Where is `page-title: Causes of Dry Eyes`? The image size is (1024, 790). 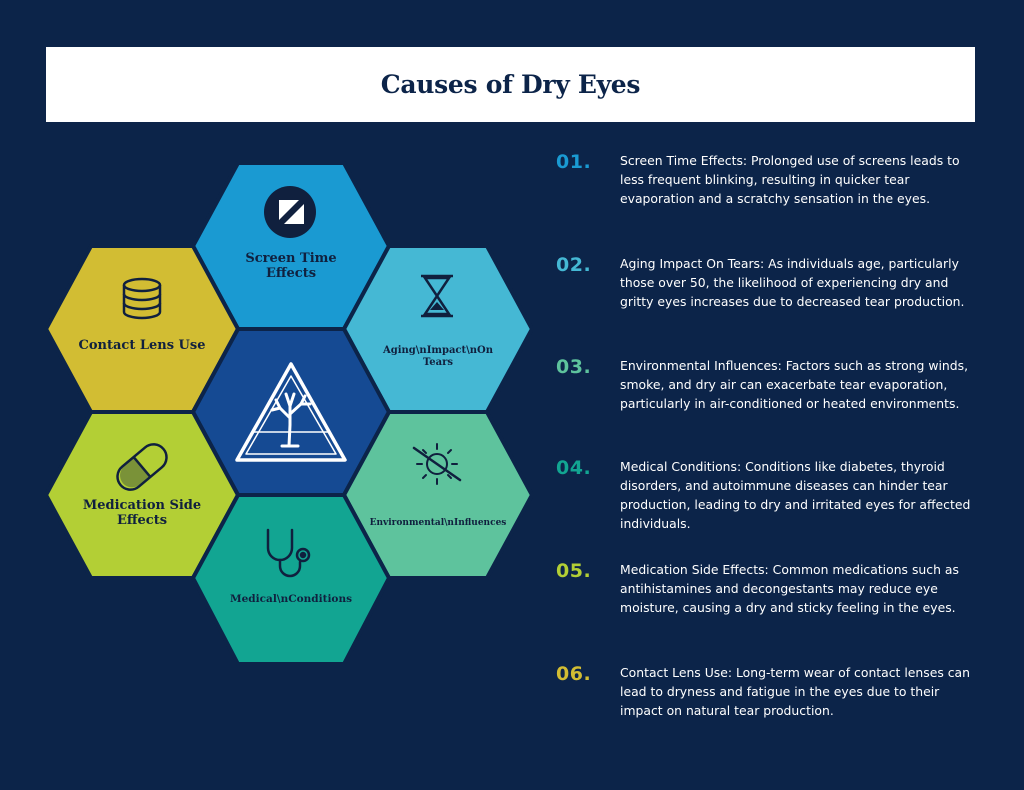 page-title: Causes of Dry Eyes is located at coordinates (510, 84).